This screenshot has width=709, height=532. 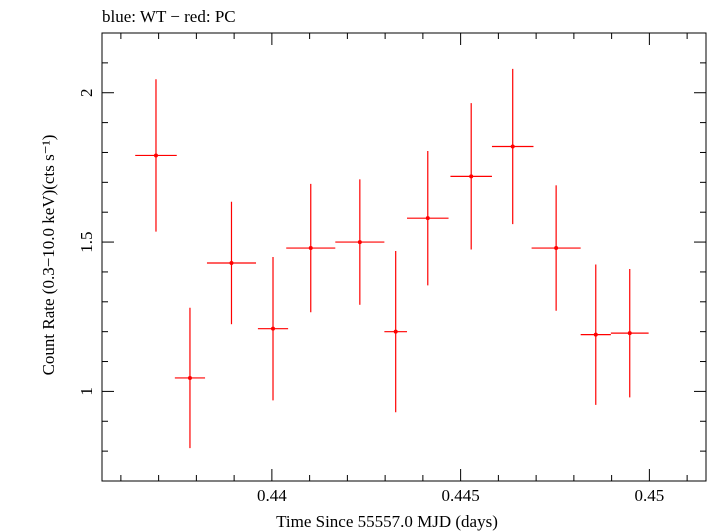 I want to click on y-tick-labels: 11.52, so click(x=86, y=241).